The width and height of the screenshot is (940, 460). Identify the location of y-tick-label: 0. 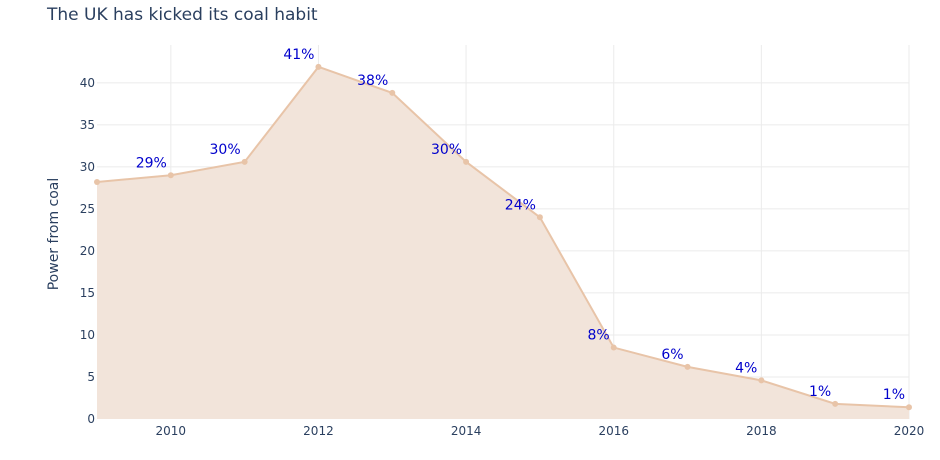
(91, 419).